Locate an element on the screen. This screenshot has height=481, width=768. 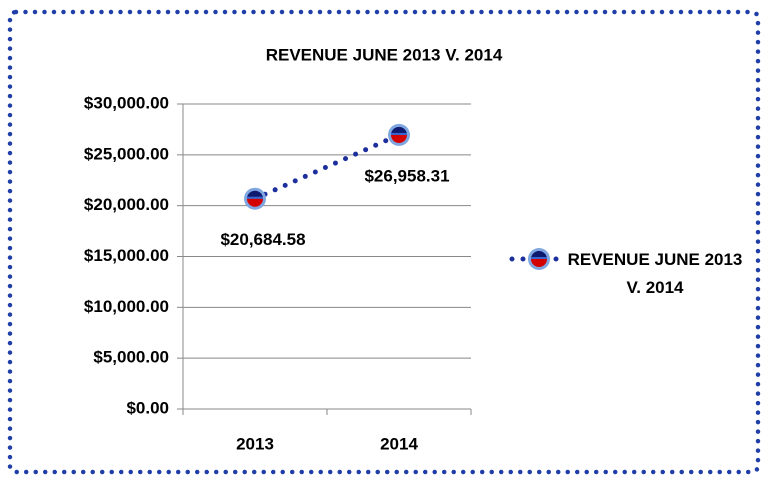
series-line is located at coordinates (327, 167).